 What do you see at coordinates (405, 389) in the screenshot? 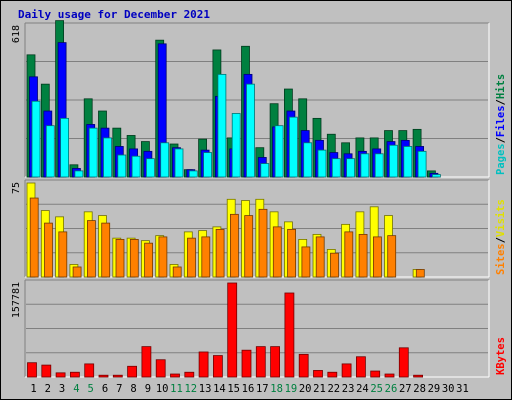
I see `x-tick-label-day-27: 27` at bounding box center [405, 389].